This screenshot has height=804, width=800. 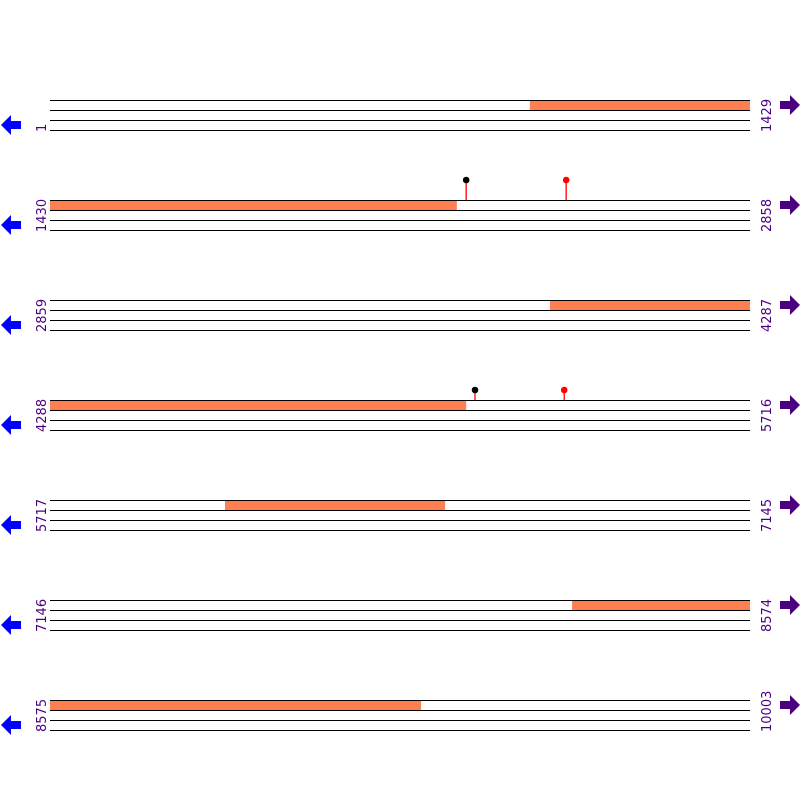 I want to click on start-position-label: 4288, so click(x=42, y=415).